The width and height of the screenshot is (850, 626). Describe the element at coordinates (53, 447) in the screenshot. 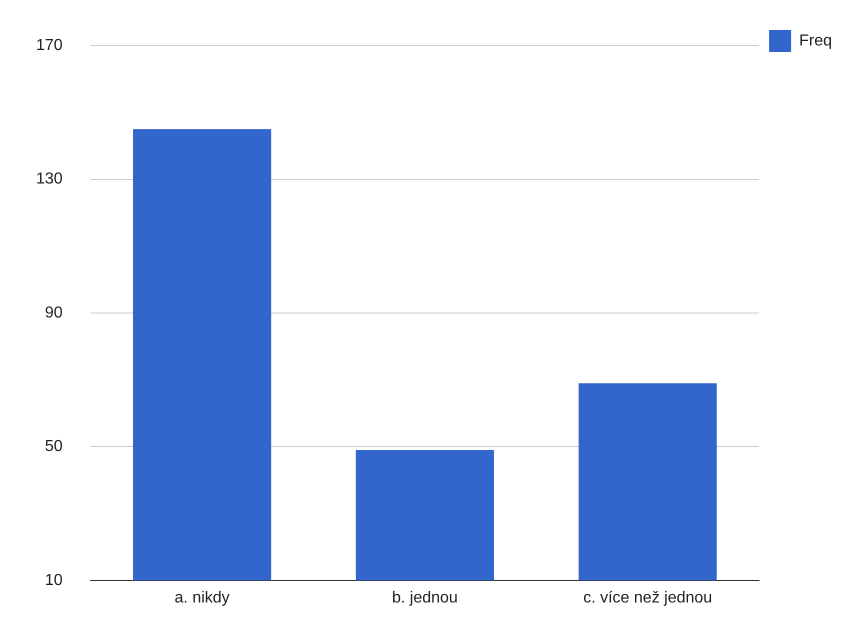

I see `y-tick-label: 50` at that location.